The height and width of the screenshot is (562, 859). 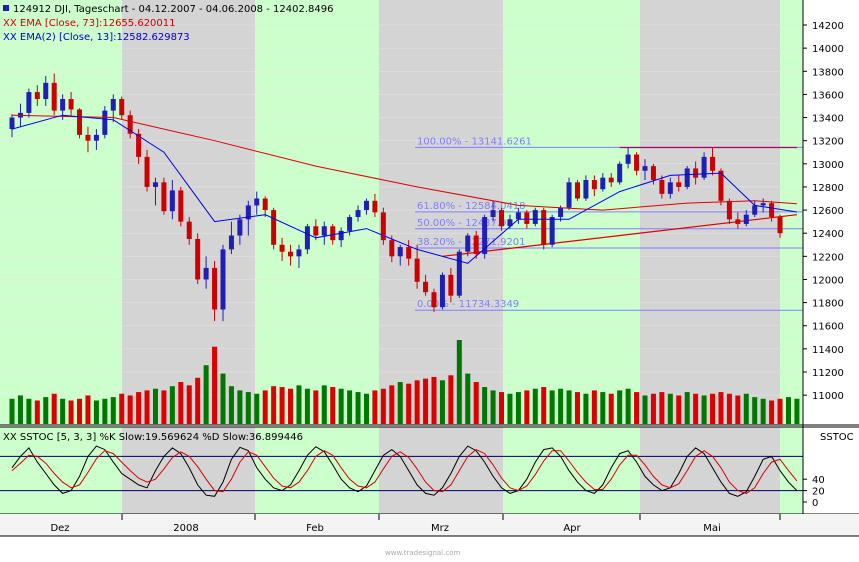 I want to click on stoch-tick-label-20: 20, so click(x=818, y=492).